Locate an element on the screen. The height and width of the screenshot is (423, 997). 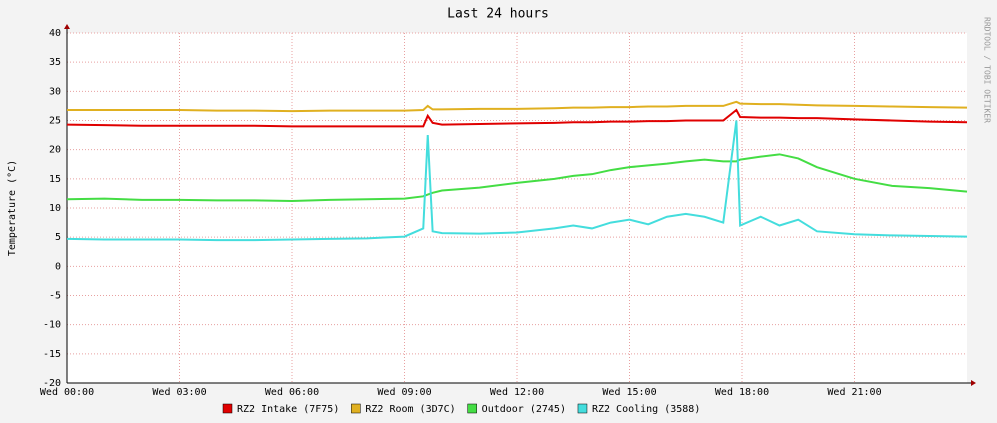
y-axis-label: Temperature (°C) is located at coordinates (12, 208).